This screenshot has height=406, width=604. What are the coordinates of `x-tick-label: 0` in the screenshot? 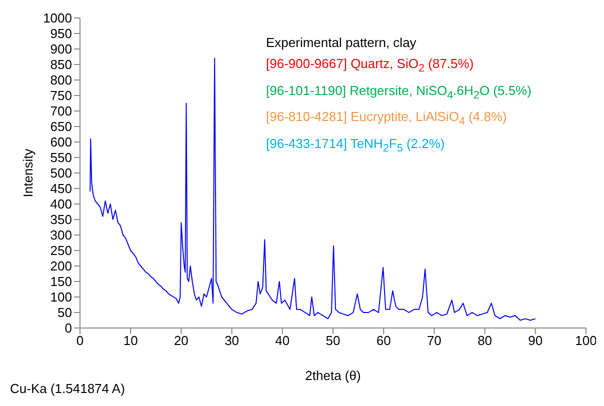 It's located at (80, 340).